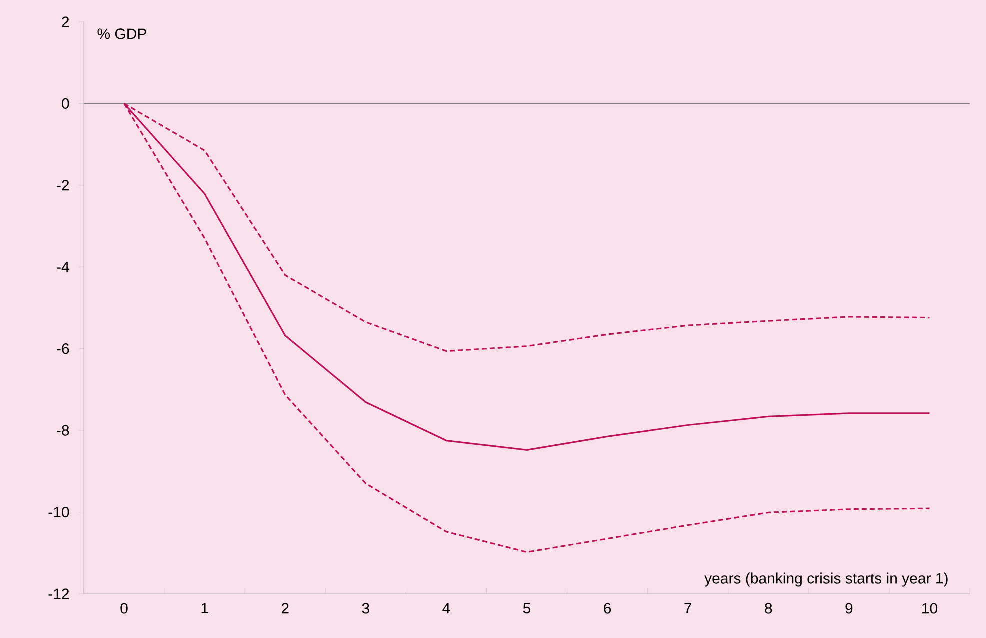 The width and height of the screenshot is (986, 638). Describe the element at coordinates (66, 22) in the screenshot. I see `y-tick-label: 2` at that location.